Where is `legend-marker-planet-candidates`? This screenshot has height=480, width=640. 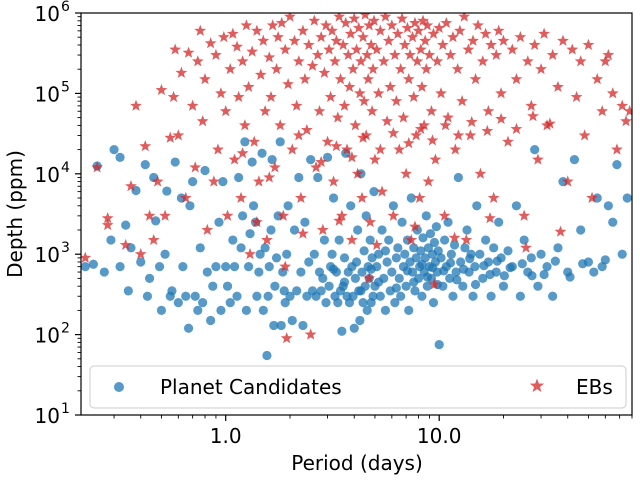
legend-marker-planet-candidates is located at coordinates (119, 387).